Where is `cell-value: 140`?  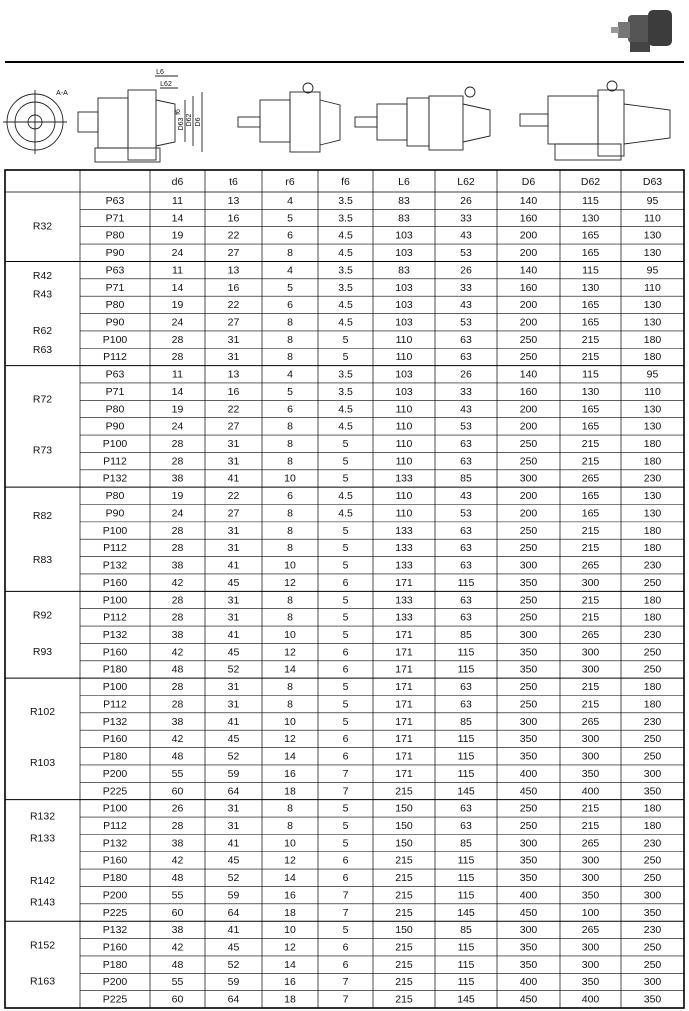
cell-value: 140 is located at coordinates (529, 201).